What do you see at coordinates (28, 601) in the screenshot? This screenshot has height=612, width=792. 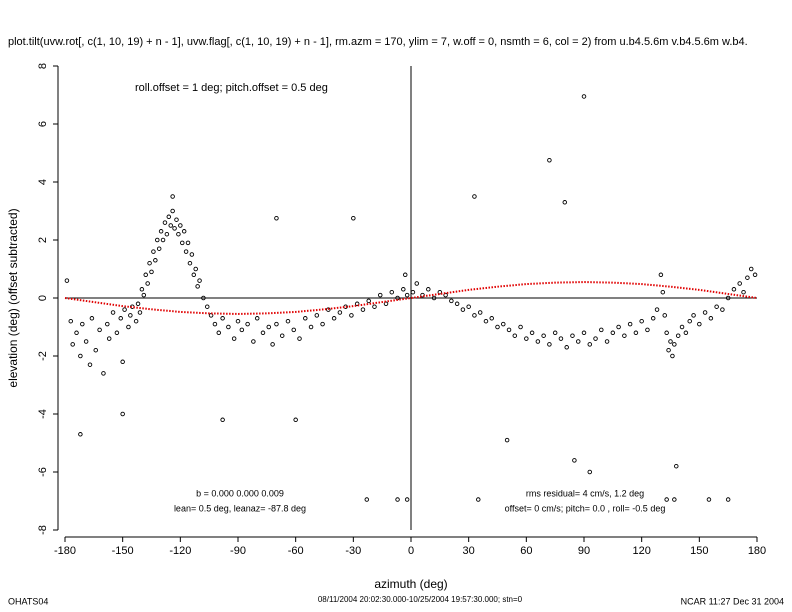 I see `footer: OHATS04` at bounding box center [28, 601].